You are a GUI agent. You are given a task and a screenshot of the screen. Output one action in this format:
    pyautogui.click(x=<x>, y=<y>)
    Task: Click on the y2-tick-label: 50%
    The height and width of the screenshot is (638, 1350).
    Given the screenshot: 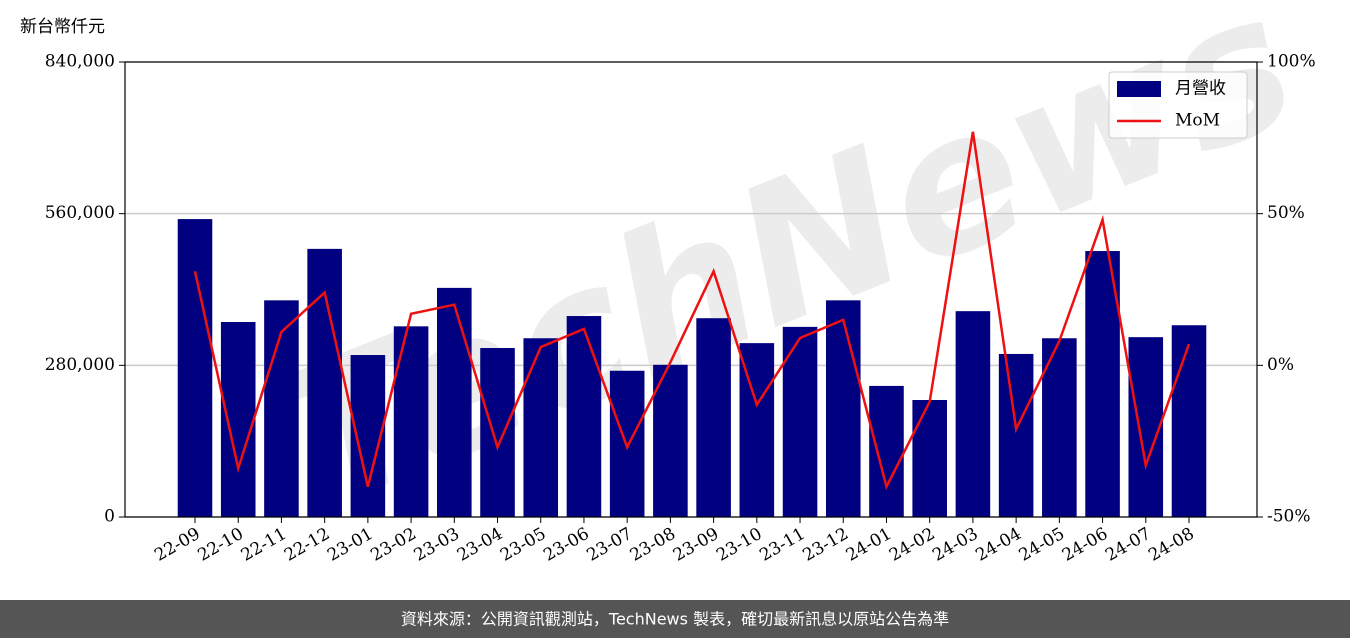 What is the action you would take?
    pyautogui.click(x=1286, y=213)
    